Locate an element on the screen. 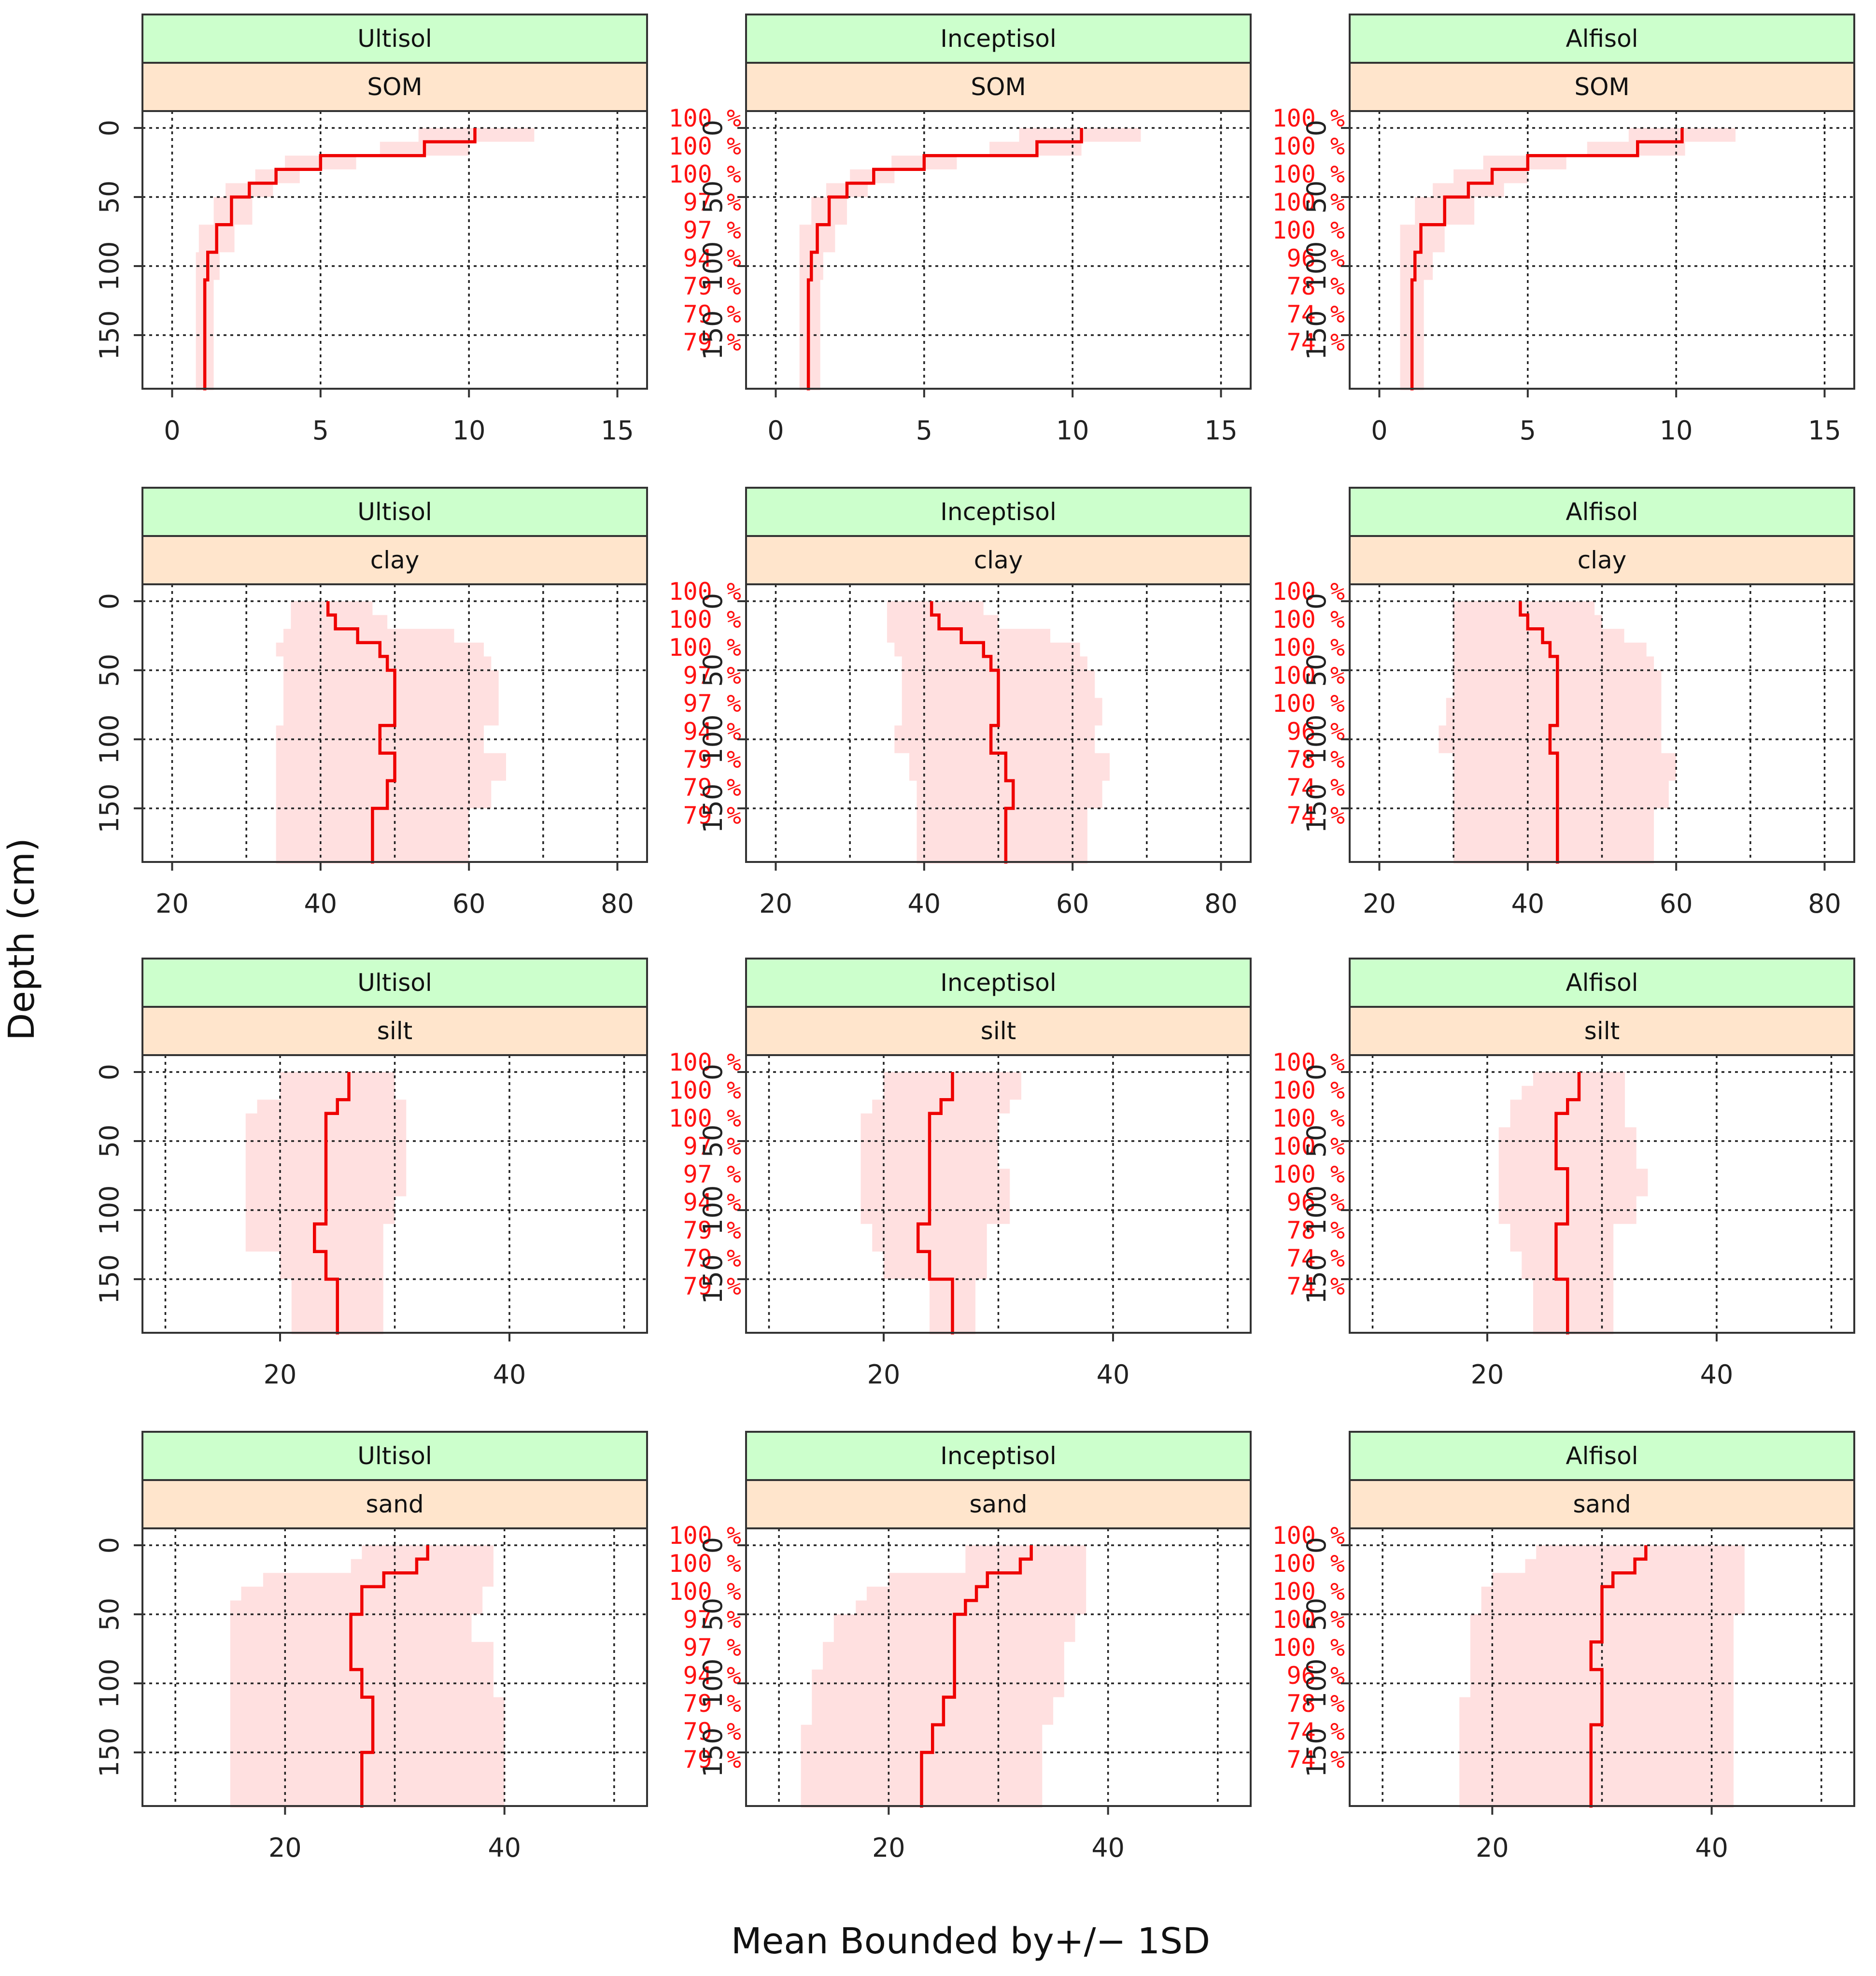 The height and width of the screenshot is (1976, 1876). x-tick-label: 60 is located at coordinates (1072, 904).